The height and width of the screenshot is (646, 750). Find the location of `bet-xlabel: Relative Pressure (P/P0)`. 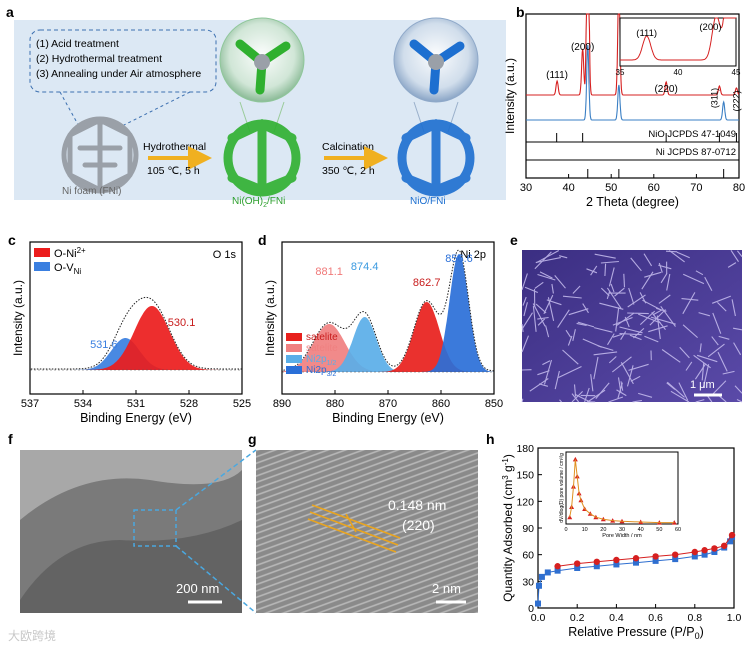

bet-xlabel: Relative Pressure (P/P0) is located at coordinates (636, 633).